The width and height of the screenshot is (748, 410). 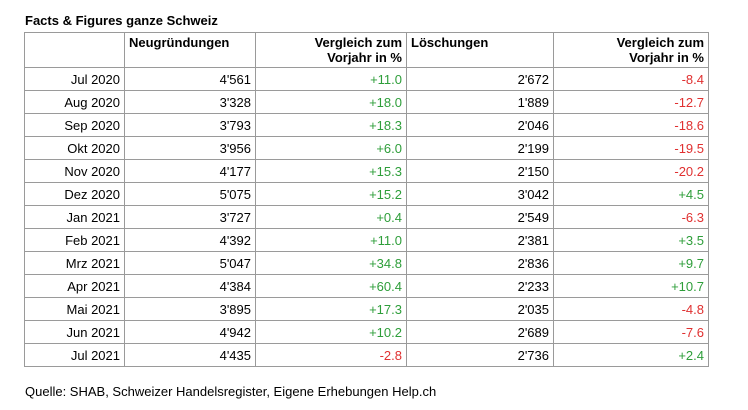 I want to click on table-row: Jul 2020 4'561 +11.0 2'672 -8.4, so click(x=366, y=79).